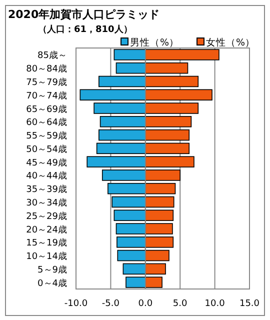 This screenshot has width=270, height=320. Describe the element at coordinates (46, 82) in the screenshot. I see `y-tick-label: 75～79歳` at that location.